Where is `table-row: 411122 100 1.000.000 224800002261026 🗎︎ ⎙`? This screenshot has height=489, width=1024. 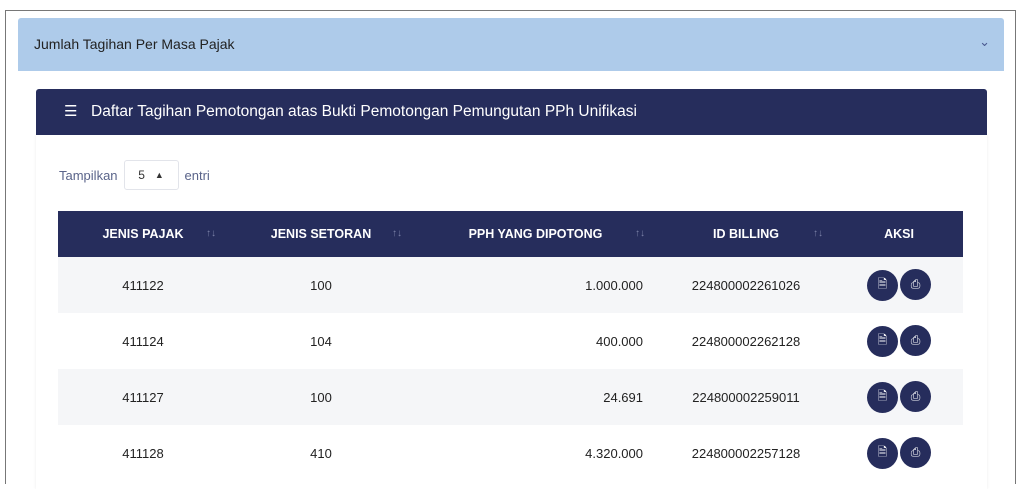
table-row: 411122 100 1.000.000 224800002261026 🗎︎ ⎙ is located at coordinates (510, 285).